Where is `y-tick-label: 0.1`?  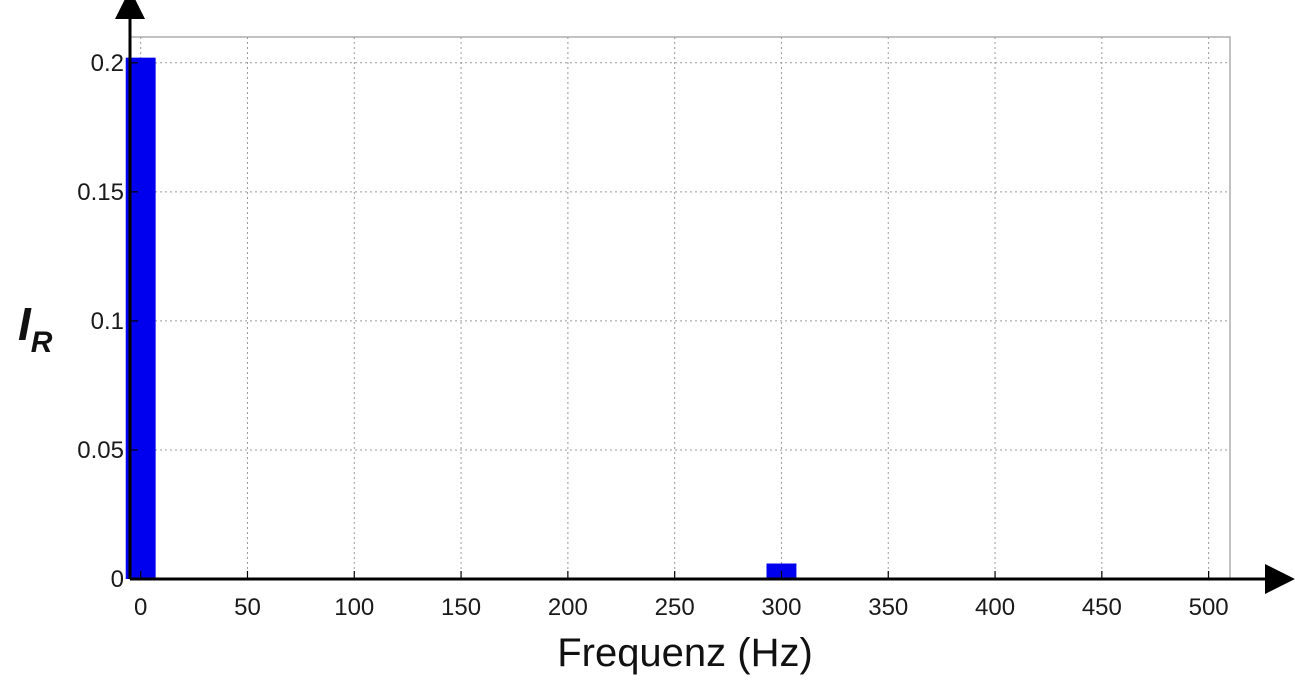 y-tick-label: 0.1 is located at coordinates (107, 321).